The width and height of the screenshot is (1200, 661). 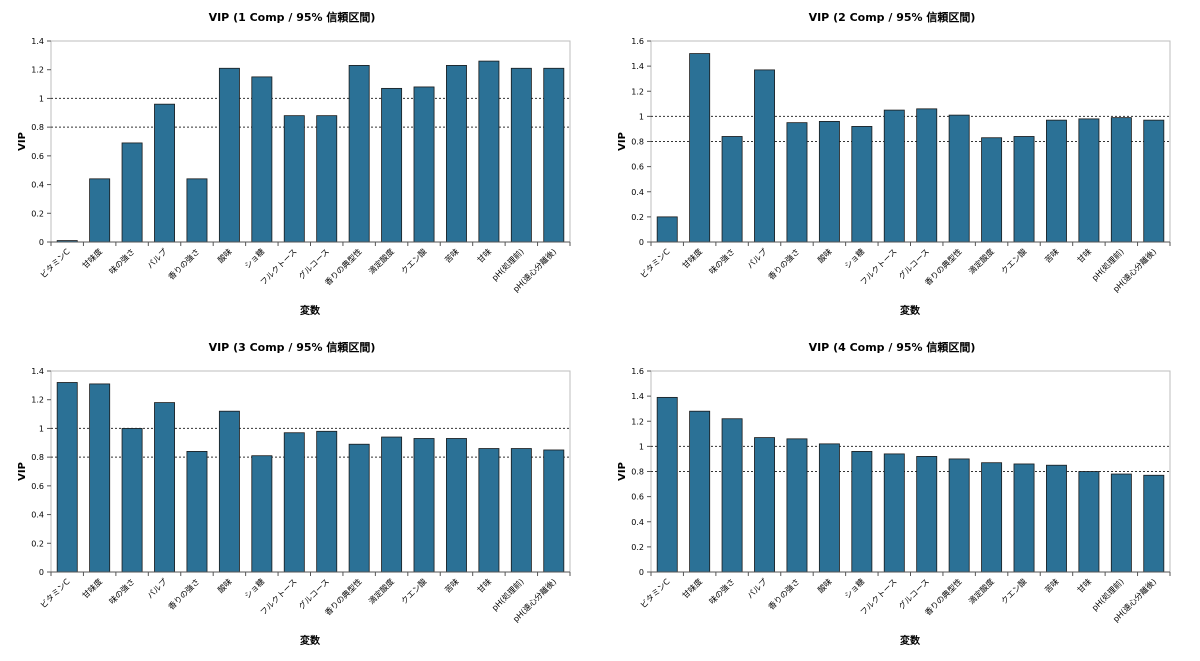 What do you see at coordinates (292, 347) in the screenshot?
I see `chart-title: VIP (3 Comp / 95% 信頼区間)` at bounding box center [292, 347].